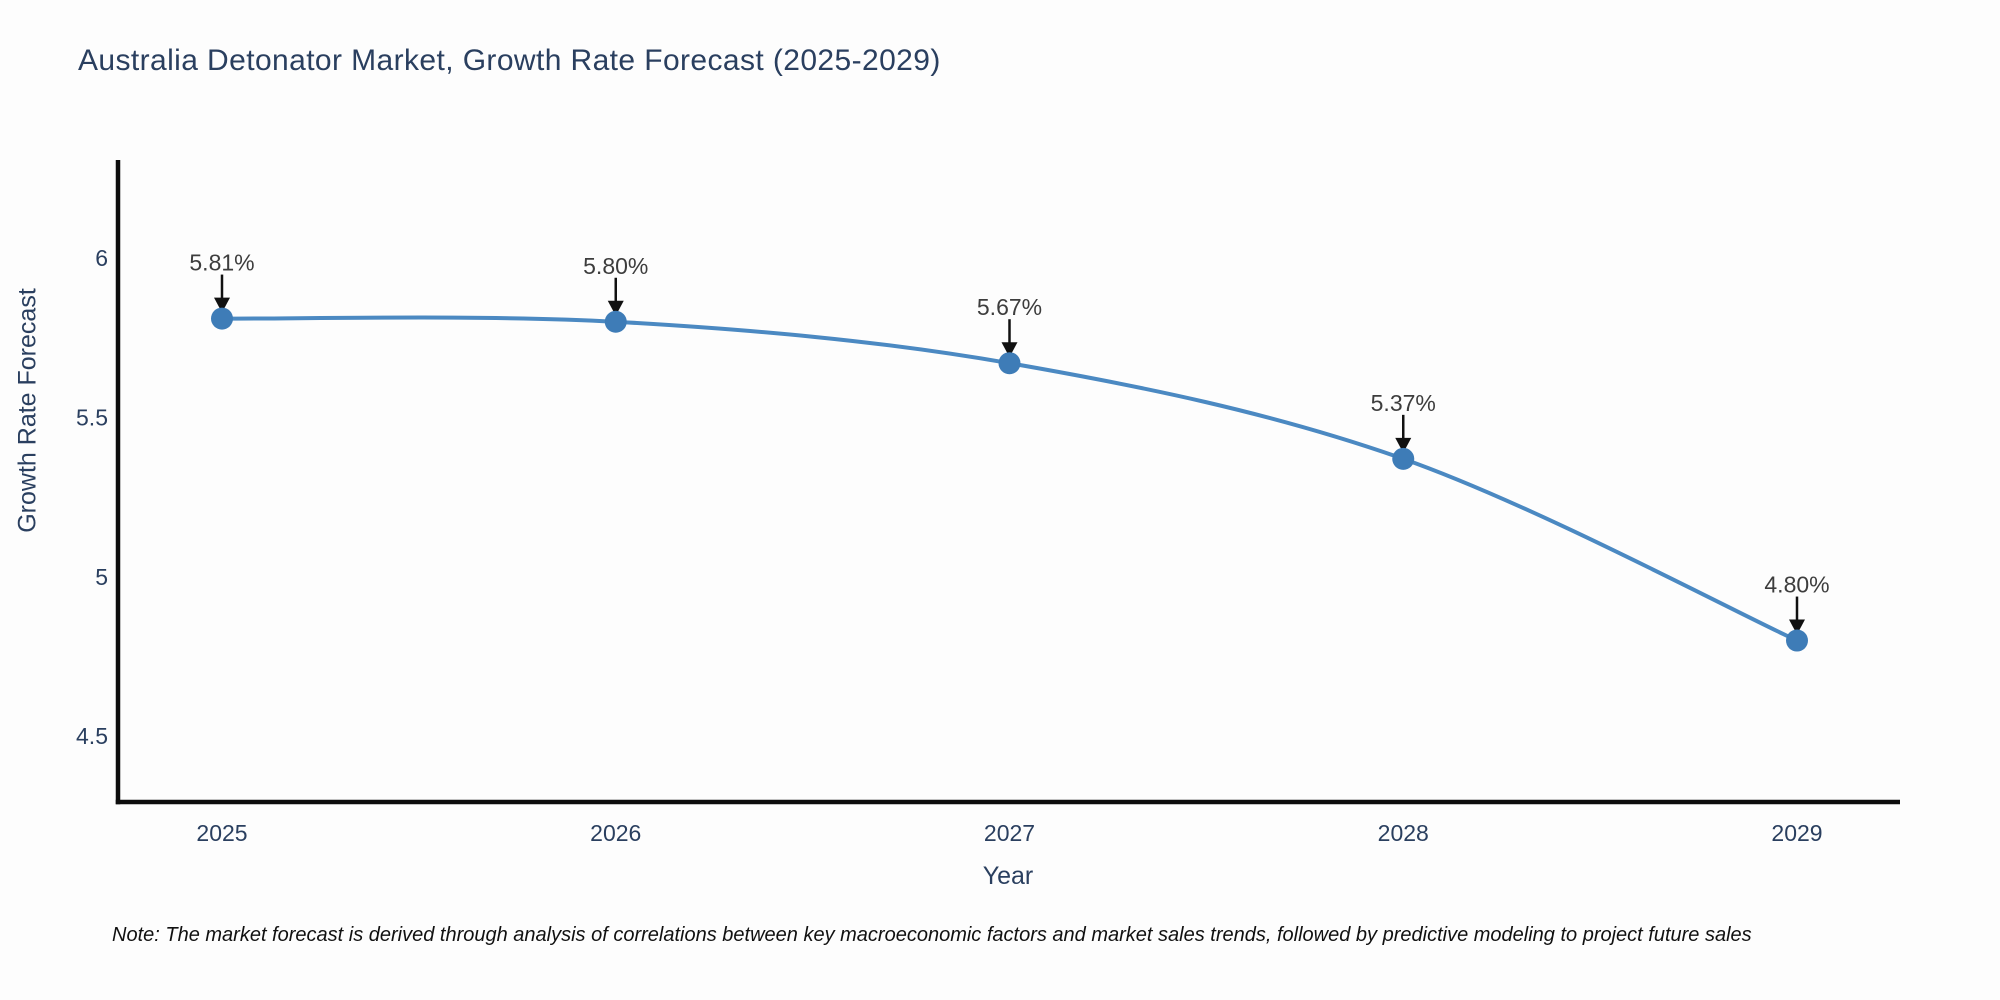 The height and width of the screenshot is (1000, 2000). What do you see at coordinates (92, 417) in the screenshot?
I see `y-tick-label: 5.5` at bounding box center [92, 417].